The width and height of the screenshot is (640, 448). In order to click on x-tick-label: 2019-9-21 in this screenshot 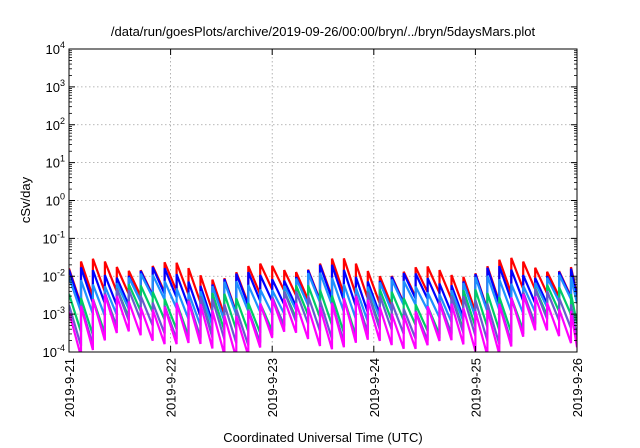, I will do `click(69, 387)`.